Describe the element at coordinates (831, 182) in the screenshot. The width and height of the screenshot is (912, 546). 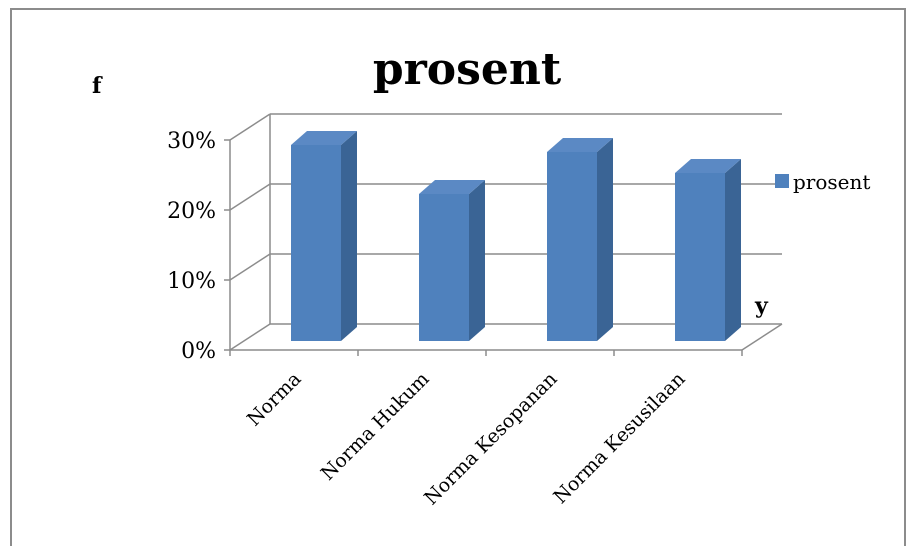
I see `legend-label: prosent` at that location.